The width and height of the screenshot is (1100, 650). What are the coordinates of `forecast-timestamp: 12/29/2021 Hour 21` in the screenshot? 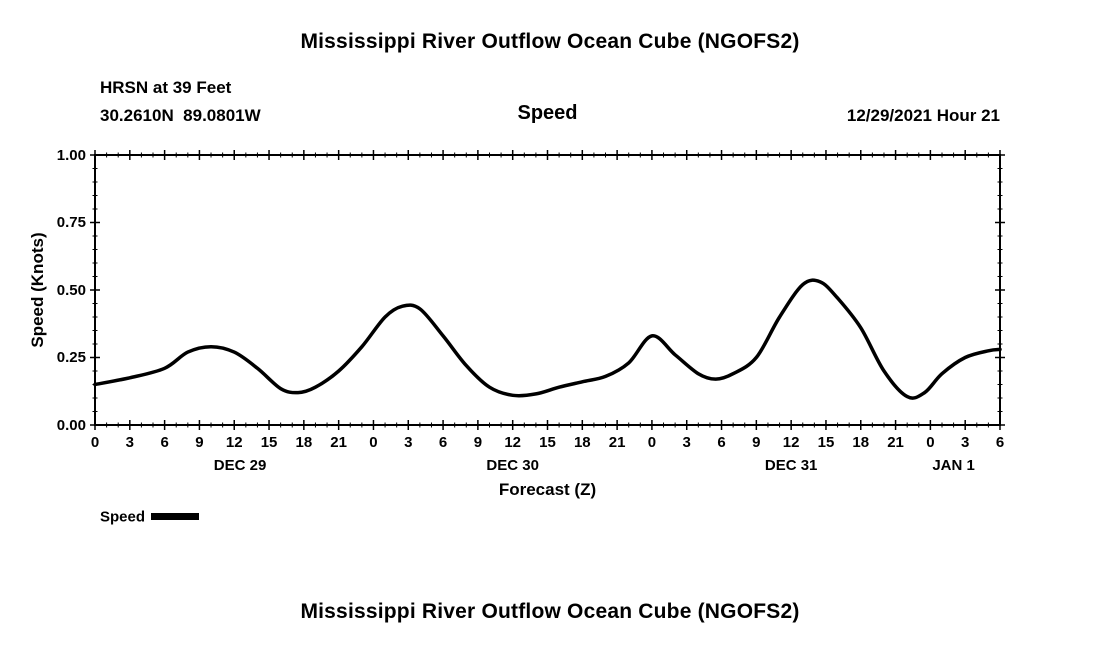 It's located at (923, 115).